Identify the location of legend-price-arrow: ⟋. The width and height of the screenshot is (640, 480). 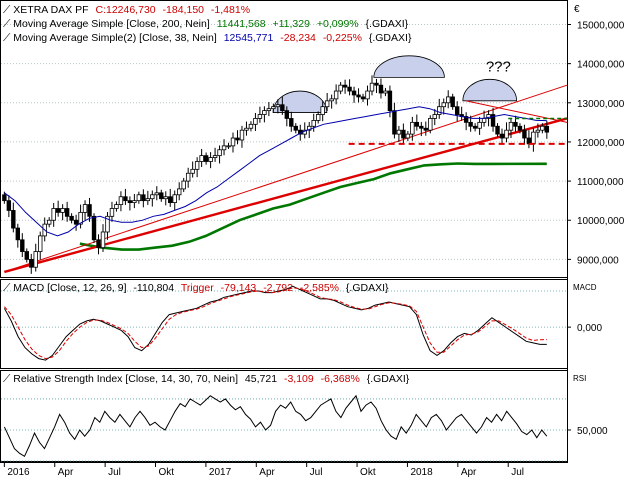
(7, 10).